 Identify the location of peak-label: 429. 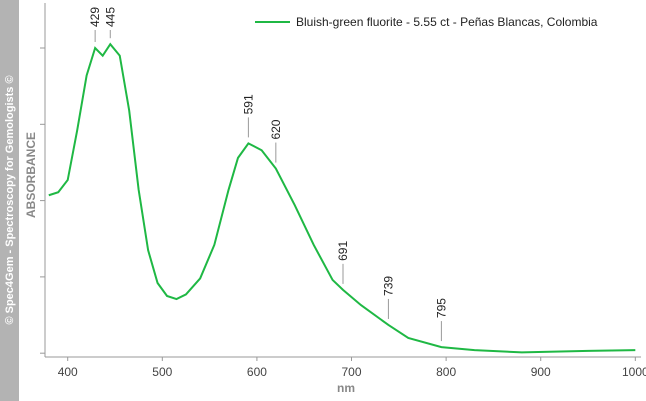
(95, 17).